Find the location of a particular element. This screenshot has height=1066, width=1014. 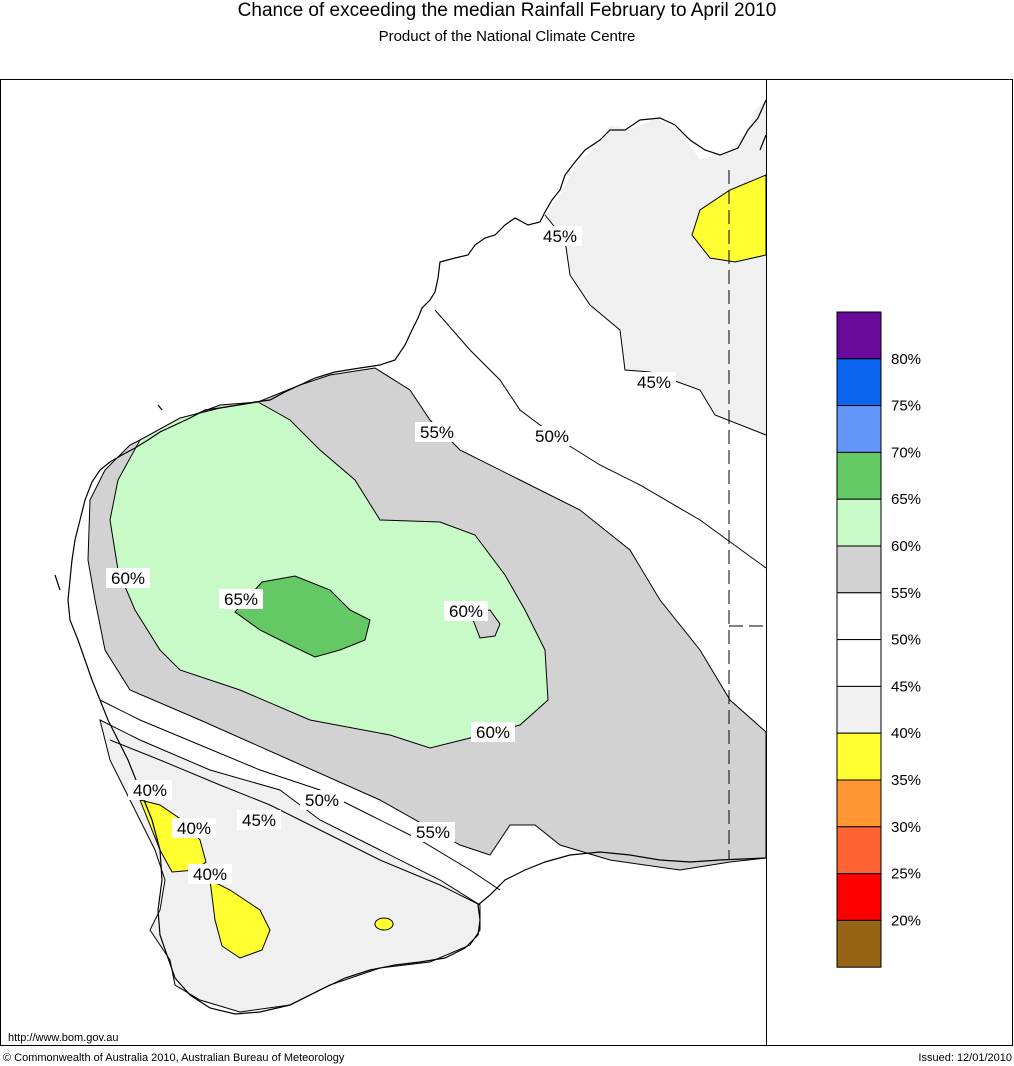

source-url: http://www.bom.gov.au is located at coordinates (63, 1038).